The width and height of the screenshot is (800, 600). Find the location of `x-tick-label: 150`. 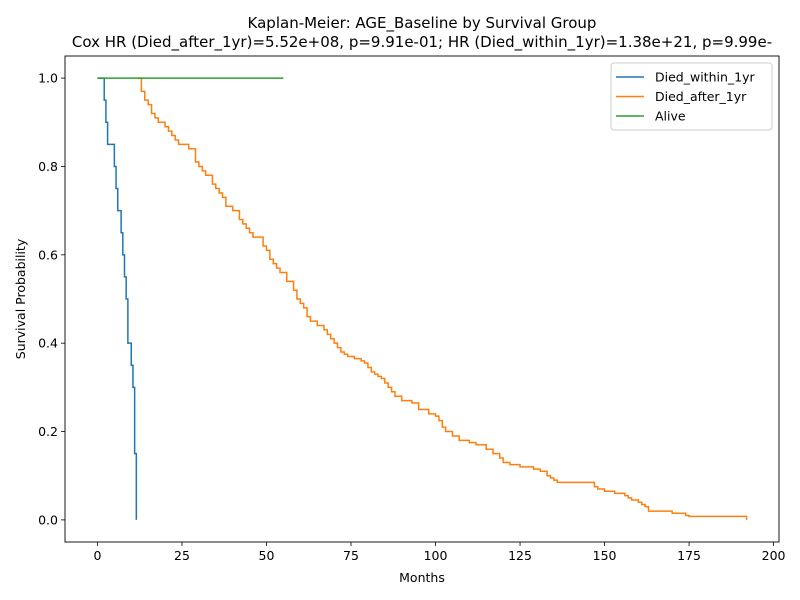

x-tick-label: 150 is located at coordinates (605, 555).